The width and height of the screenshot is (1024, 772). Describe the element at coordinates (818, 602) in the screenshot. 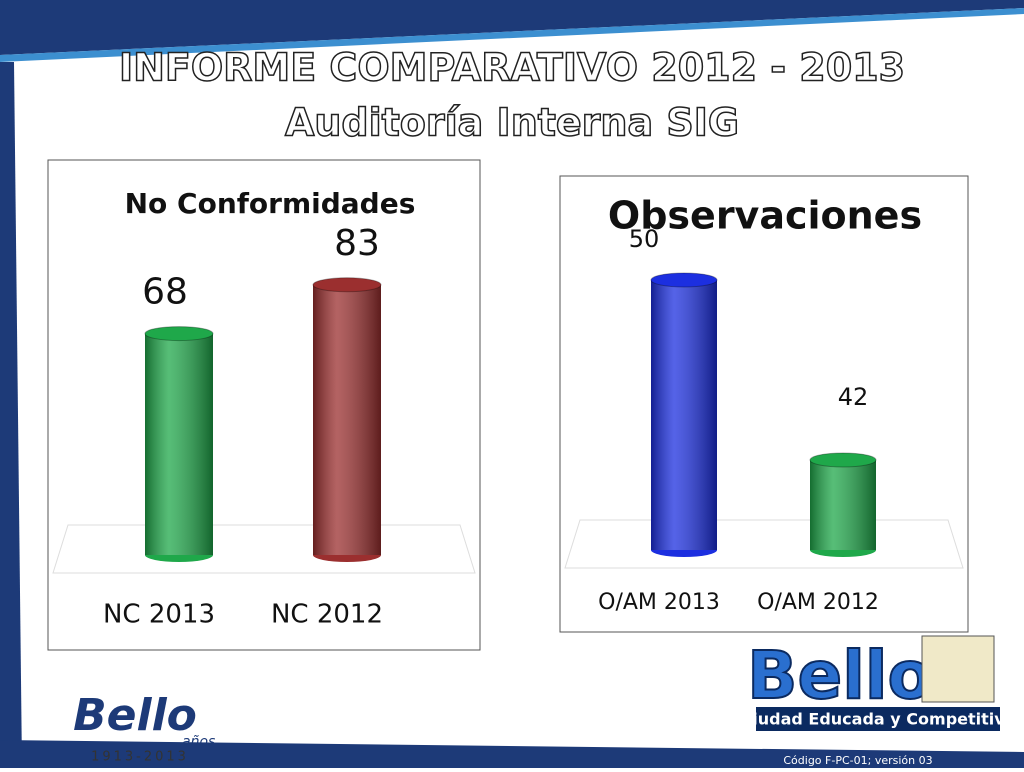

I see `x-tick-label: O/AM 2012` at that location.